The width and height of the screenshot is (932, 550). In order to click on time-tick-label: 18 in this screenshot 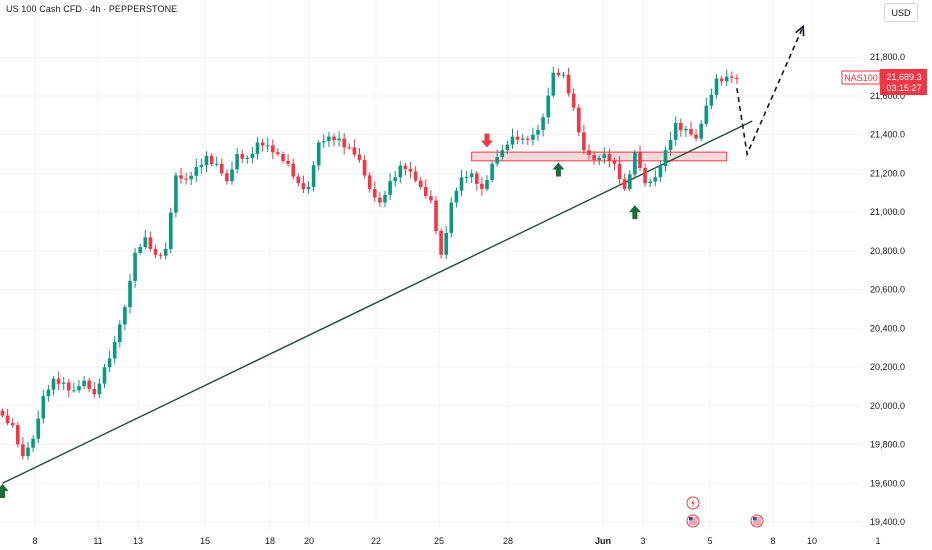, I will do `click(270, 541)`.